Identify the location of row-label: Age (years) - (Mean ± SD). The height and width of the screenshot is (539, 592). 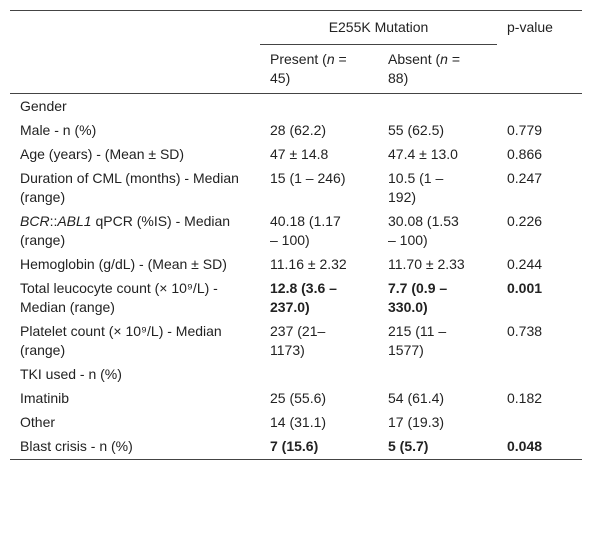
(135, 155).